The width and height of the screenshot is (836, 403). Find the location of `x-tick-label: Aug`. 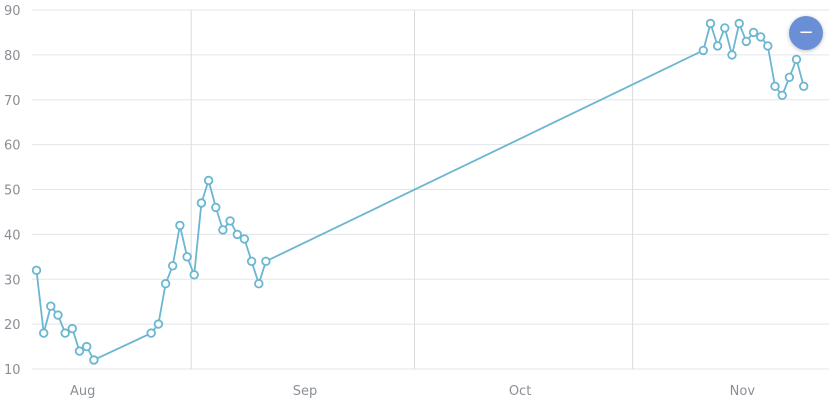

x-tick-label: Aug is located at coordinates (82, 391).